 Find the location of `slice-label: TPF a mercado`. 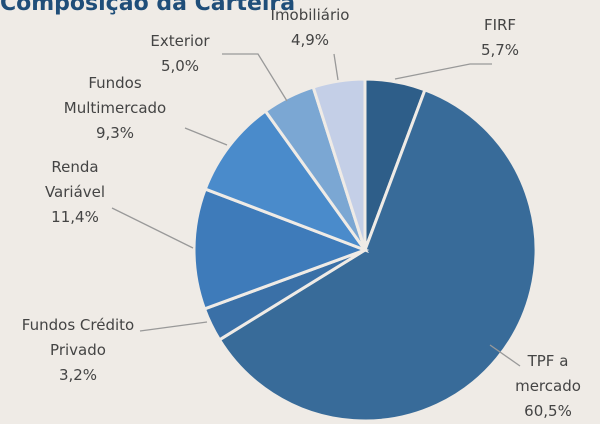

slice-label: TPF a mercado is located at coordinates (548, 373).